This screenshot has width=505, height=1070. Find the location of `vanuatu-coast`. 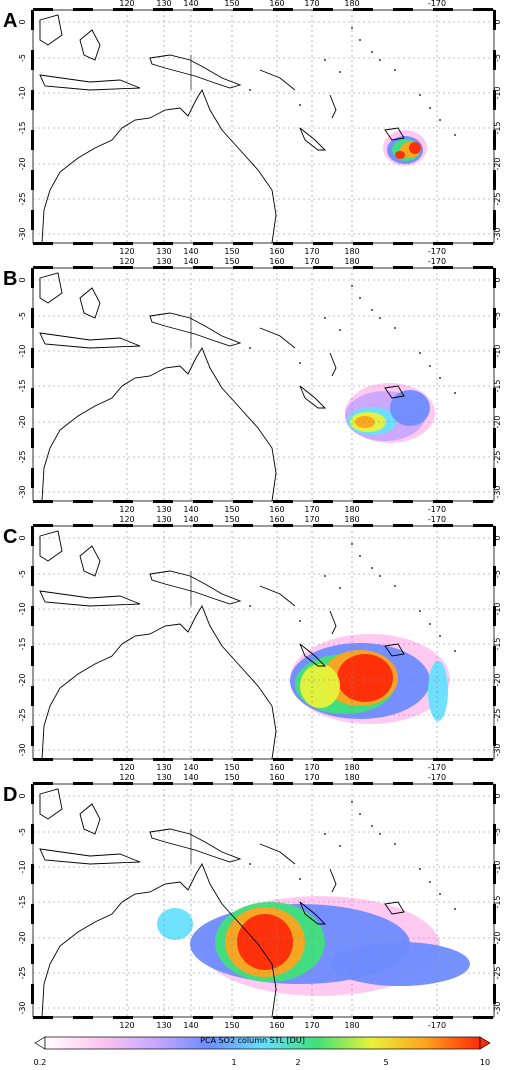

vanuatu-coast is located at coordinates (333, 622).